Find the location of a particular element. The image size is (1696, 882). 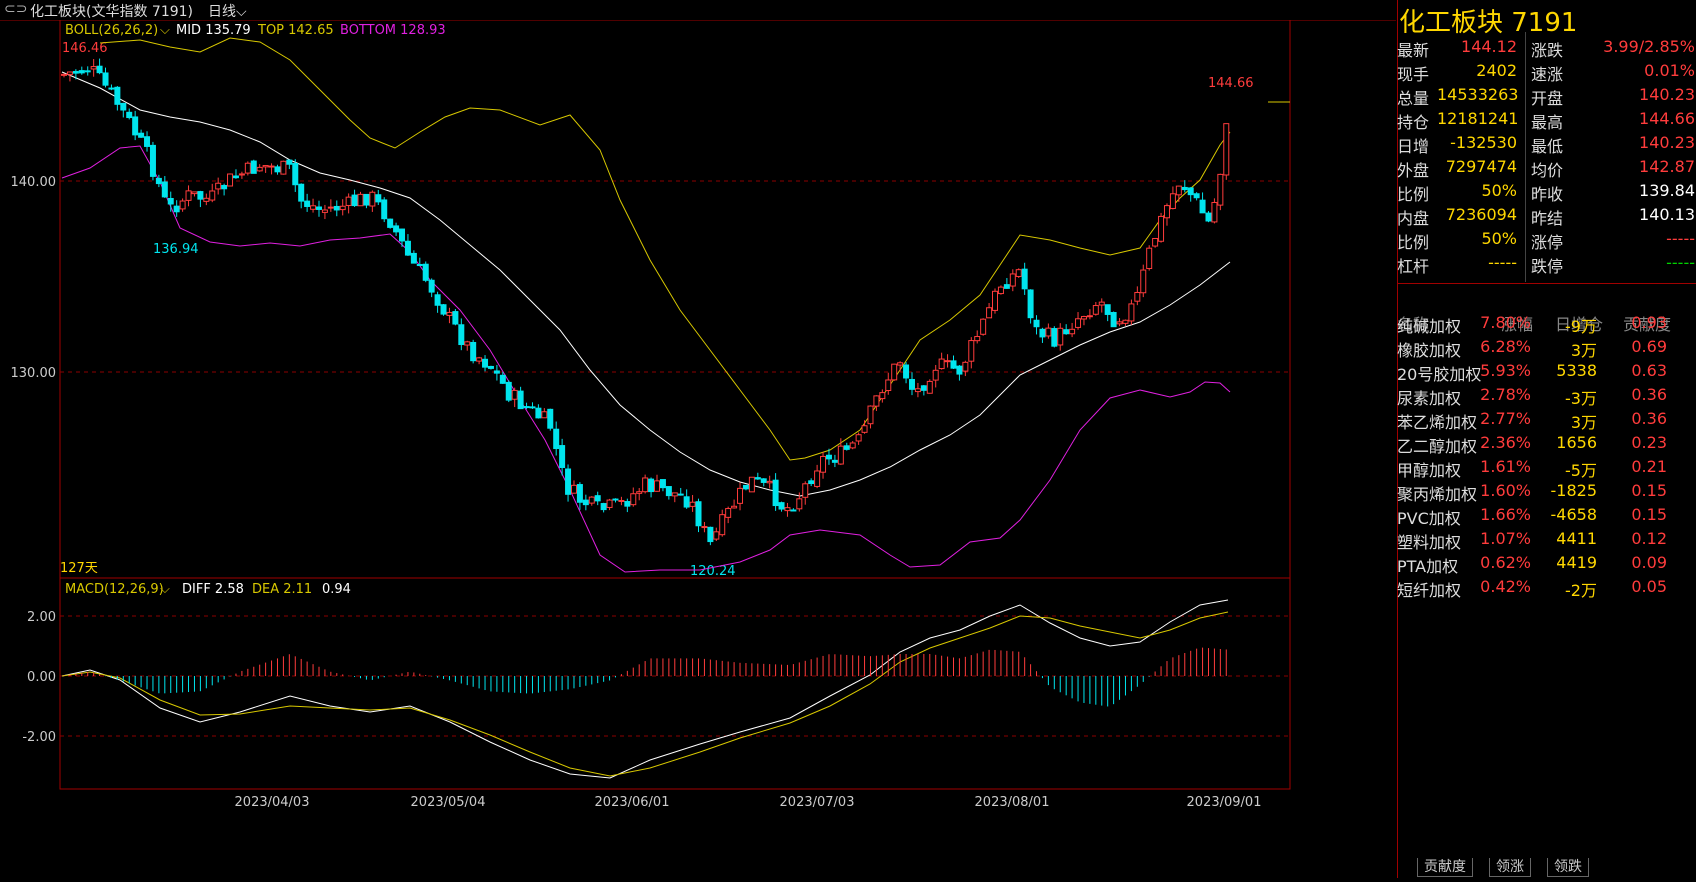

quote-label: 现手 is located at coordinates (1413, 74).